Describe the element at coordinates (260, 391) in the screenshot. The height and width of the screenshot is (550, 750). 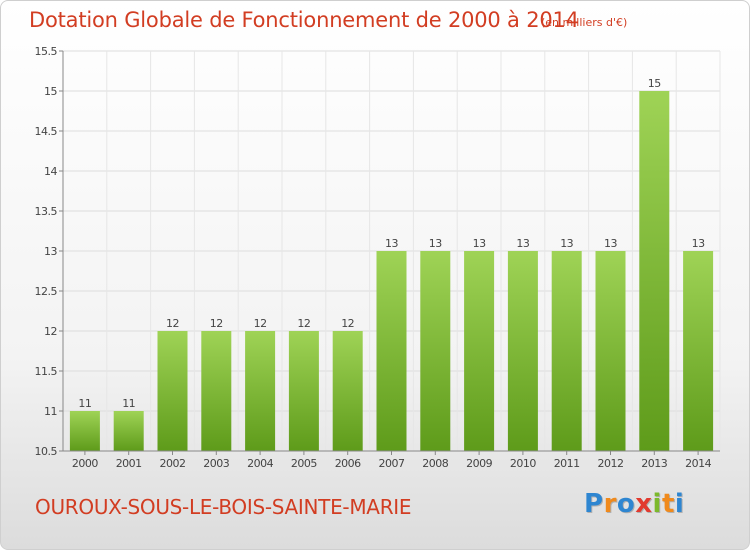
I see `bar-2004` at that location.